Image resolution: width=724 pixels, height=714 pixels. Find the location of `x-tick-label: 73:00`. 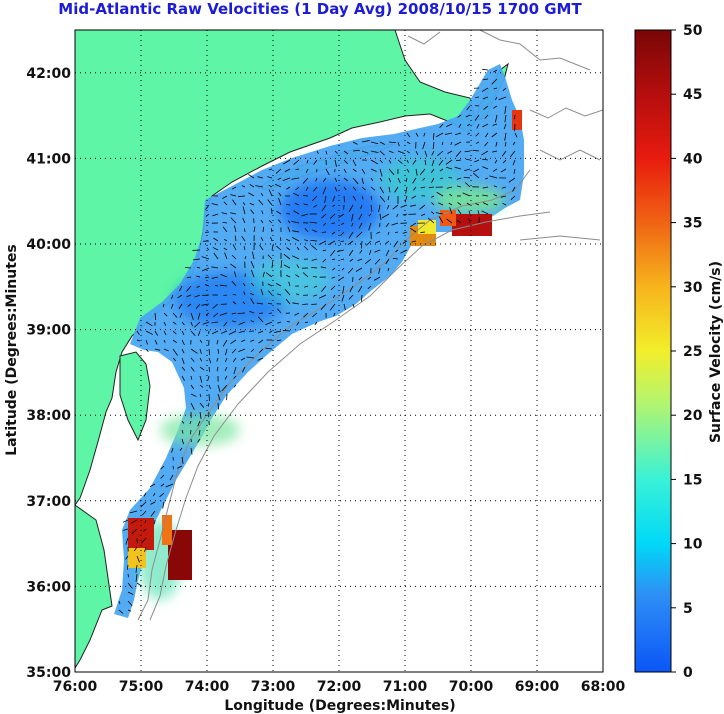

x-tick-label: 73:00 is located at coordinates (273, 687).